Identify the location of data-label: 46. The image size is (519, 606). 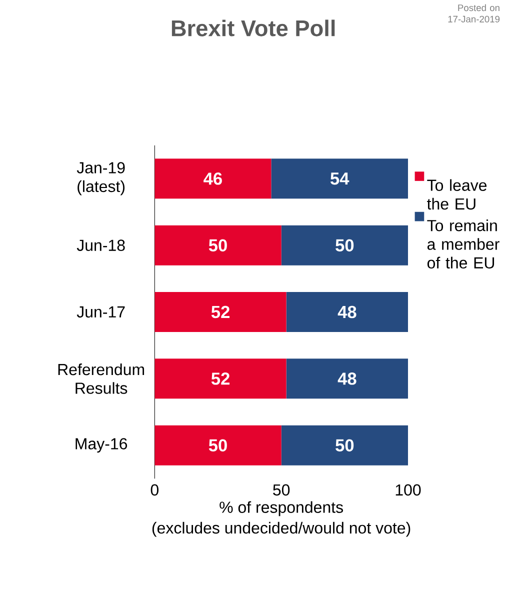
(213, 178).